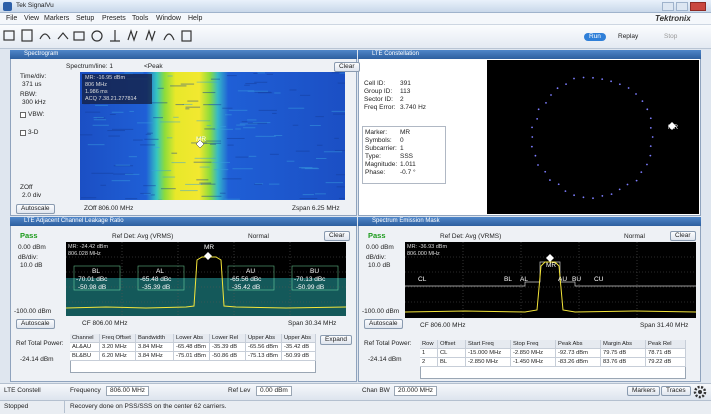 This screenshot has height=414, width=711. I want to click on ref-total-value: -24.14 dBm, so click(385, 359).